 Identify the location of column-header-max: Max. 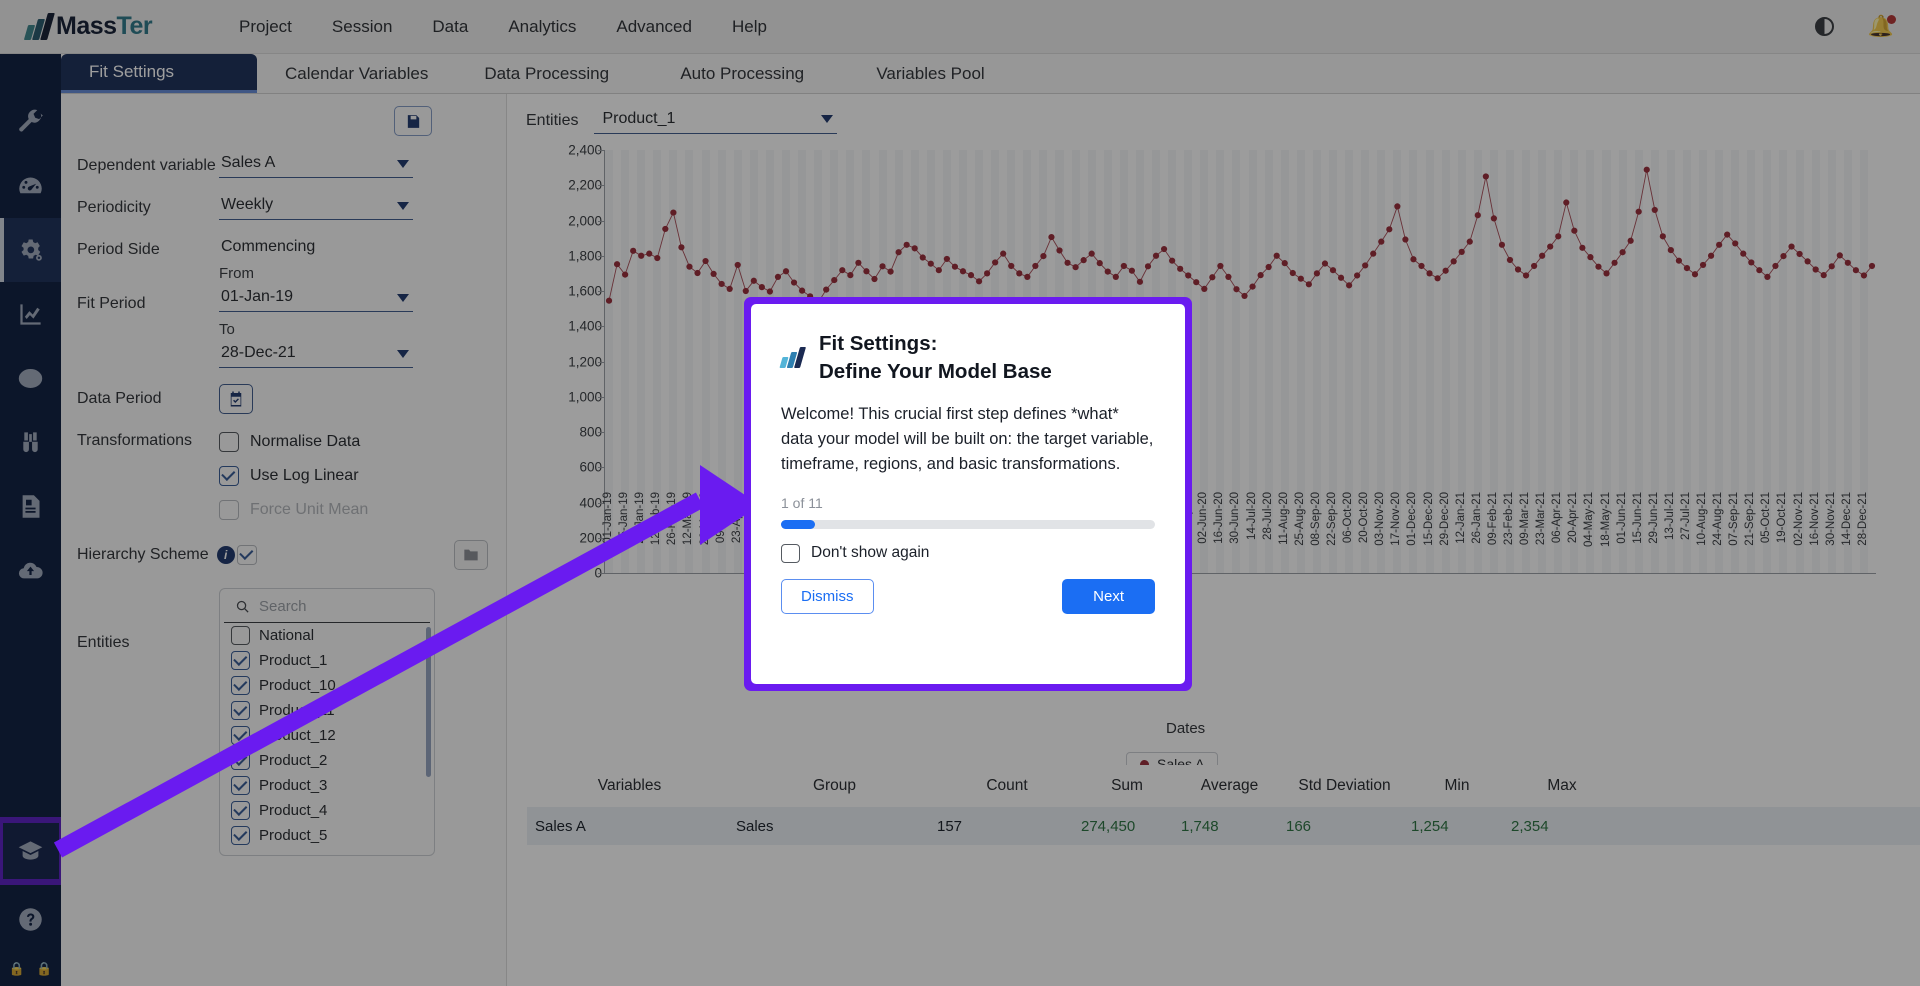
(1562, 785).